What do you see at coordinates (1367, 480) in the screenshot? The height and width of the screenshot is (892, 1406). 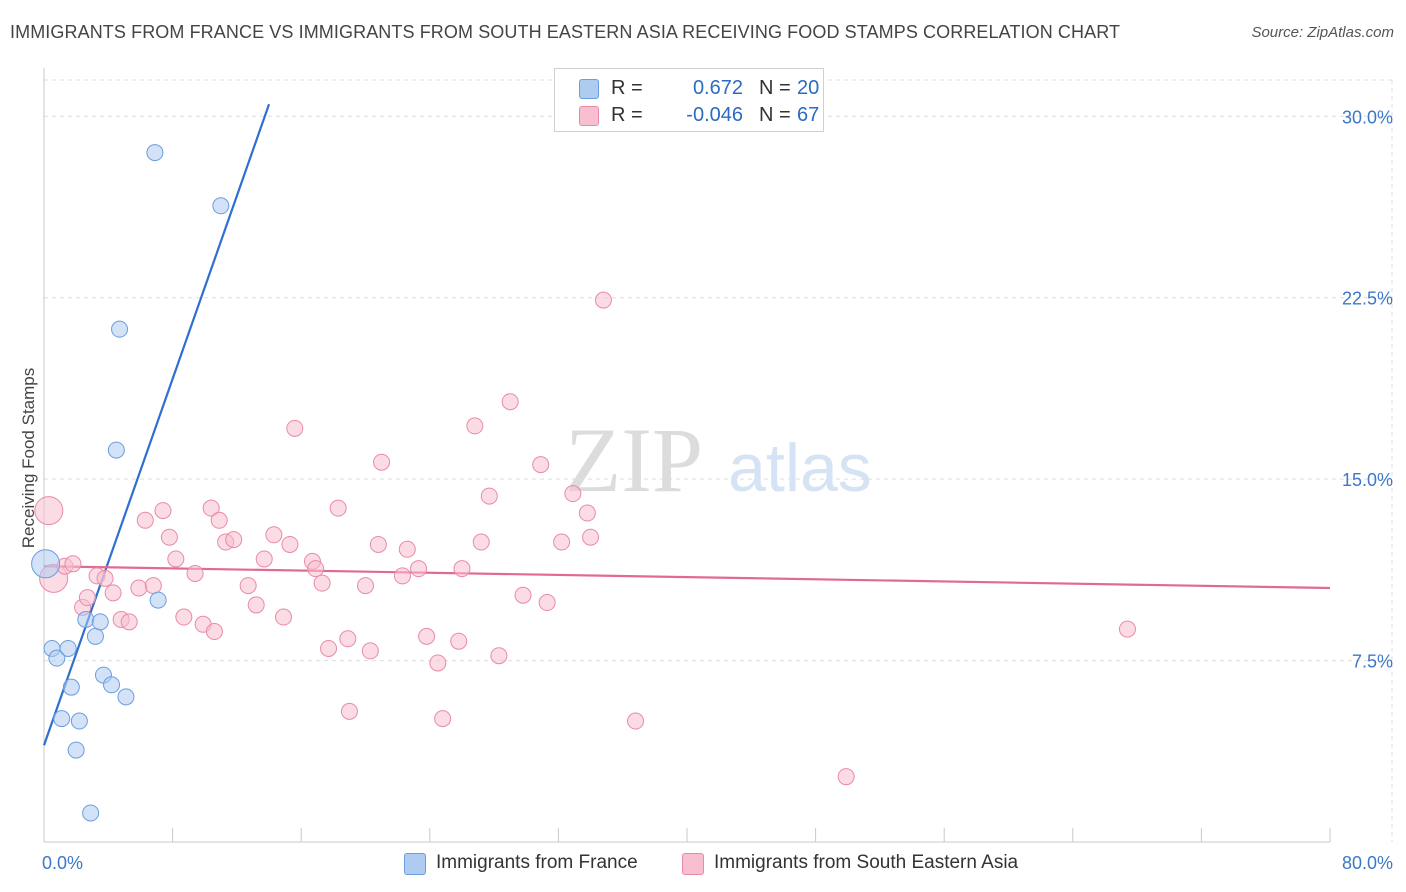 I see `y-tick-label: 15.0%` at bounding box center [1367, 480].